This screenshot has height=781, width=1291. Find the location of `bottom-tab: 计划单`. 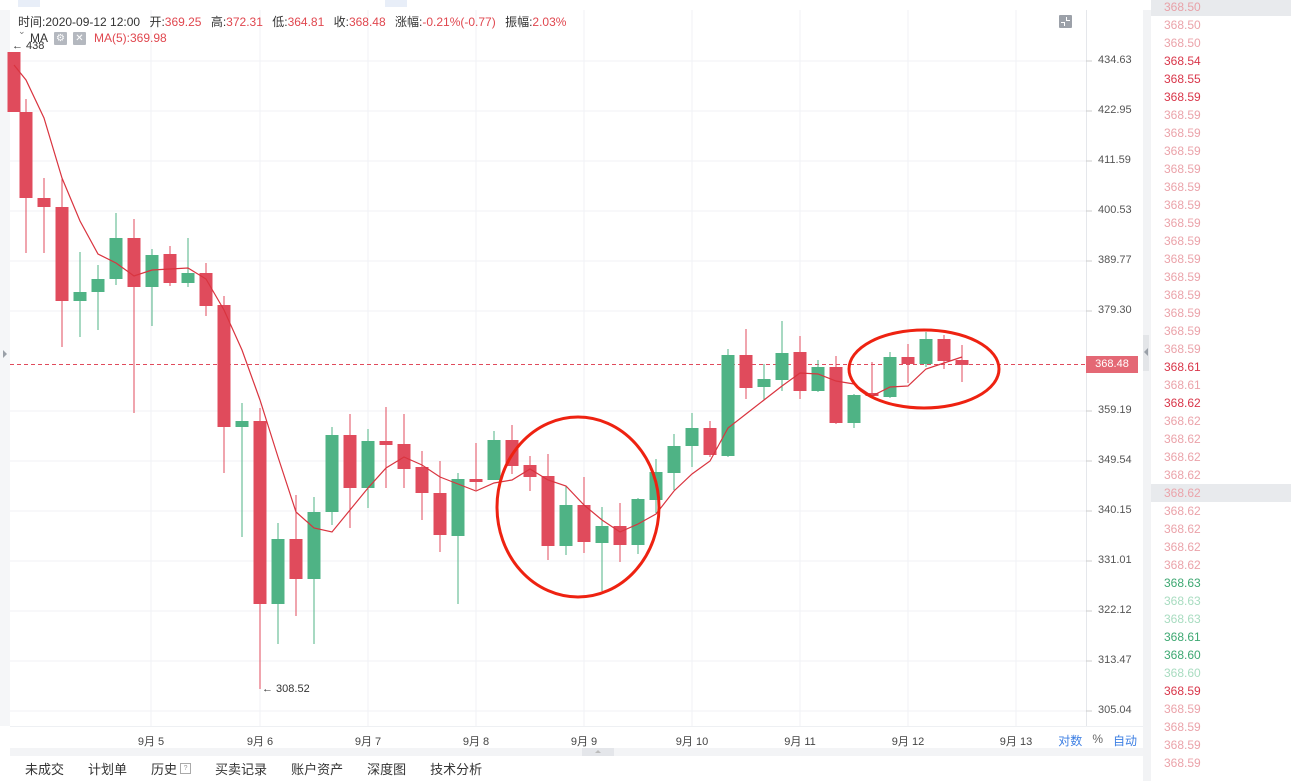

bottom-tab: 计划单 is located at coordinates (107, 768).